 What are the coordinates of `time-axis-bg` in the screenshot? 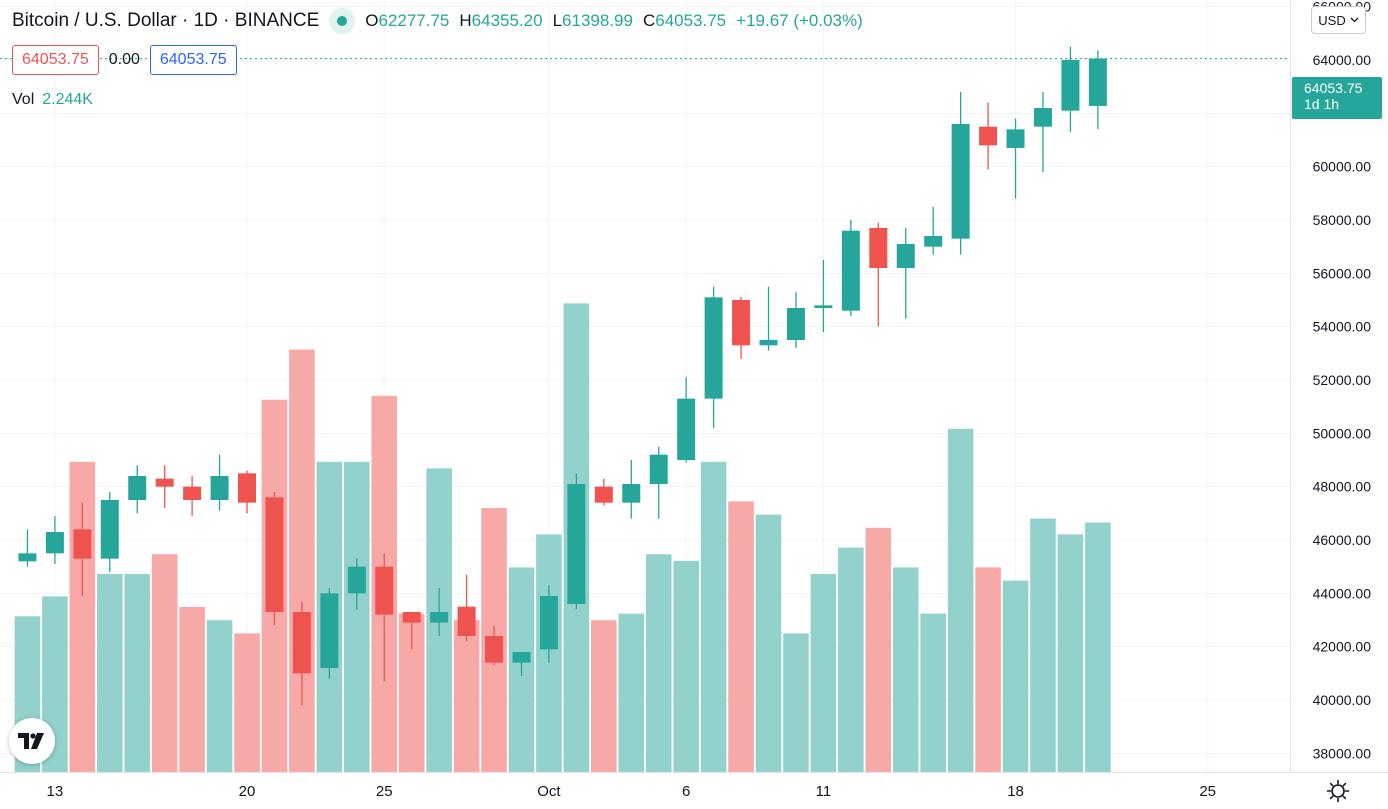 It's located at (694, 790).